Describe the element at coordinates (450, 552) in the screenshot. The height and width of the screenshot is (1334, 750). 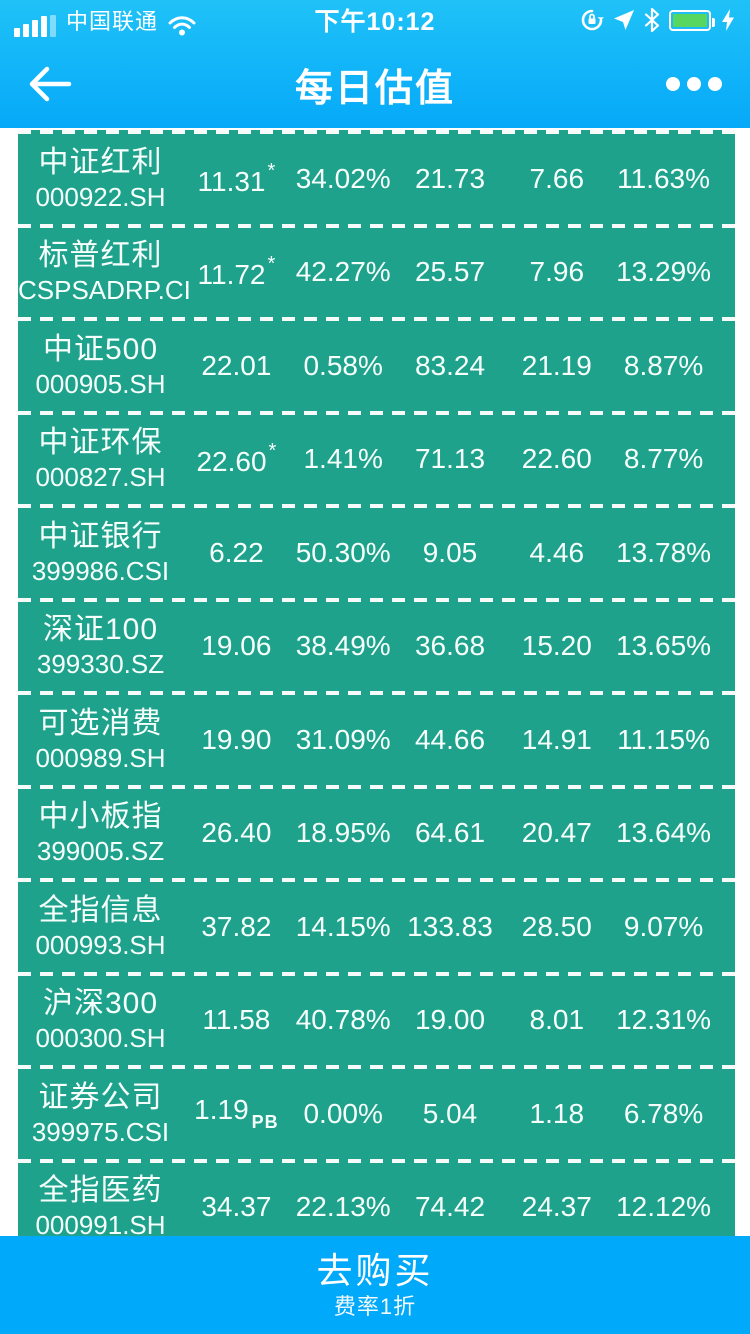
I see `high-value-cell: 9.05` at that location.